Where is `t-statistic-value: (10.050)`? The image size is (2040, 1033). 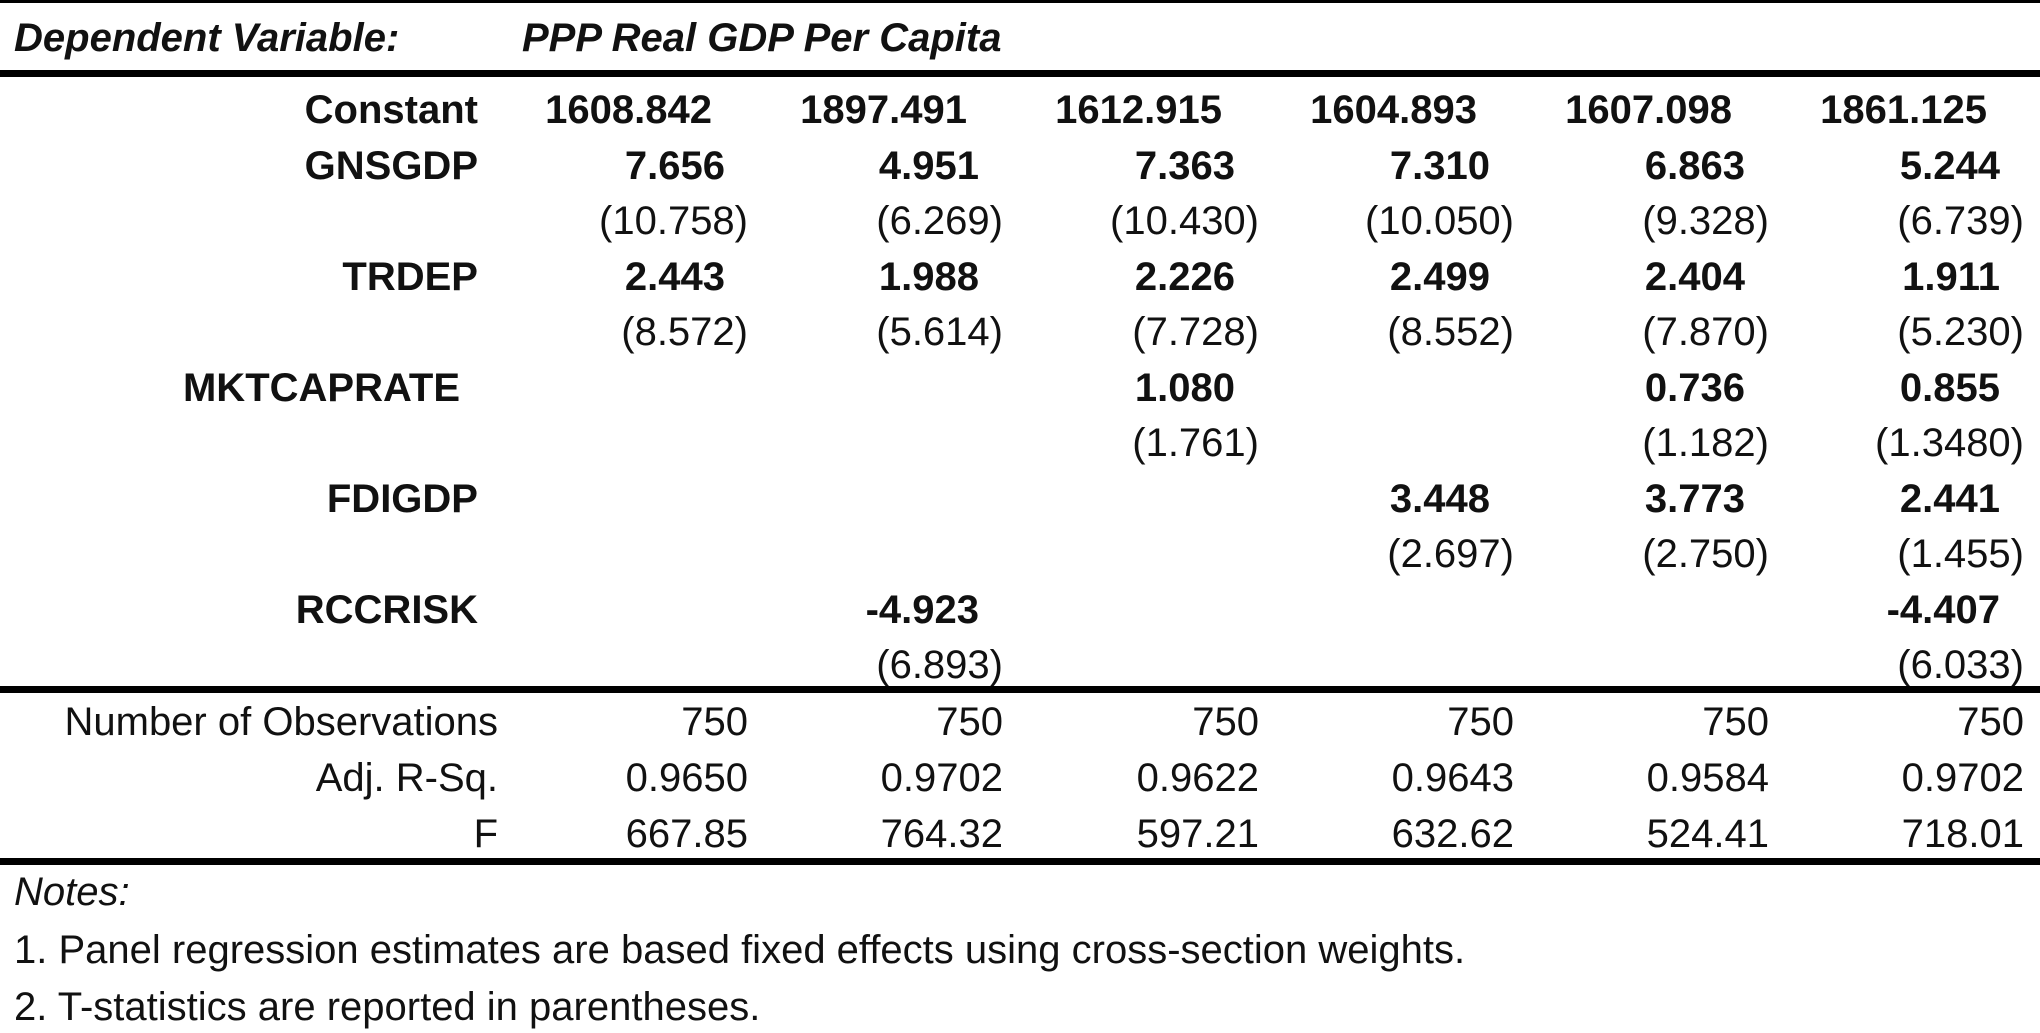 t-statistic-value: (10.050) is located at coordinates (1439, 221).